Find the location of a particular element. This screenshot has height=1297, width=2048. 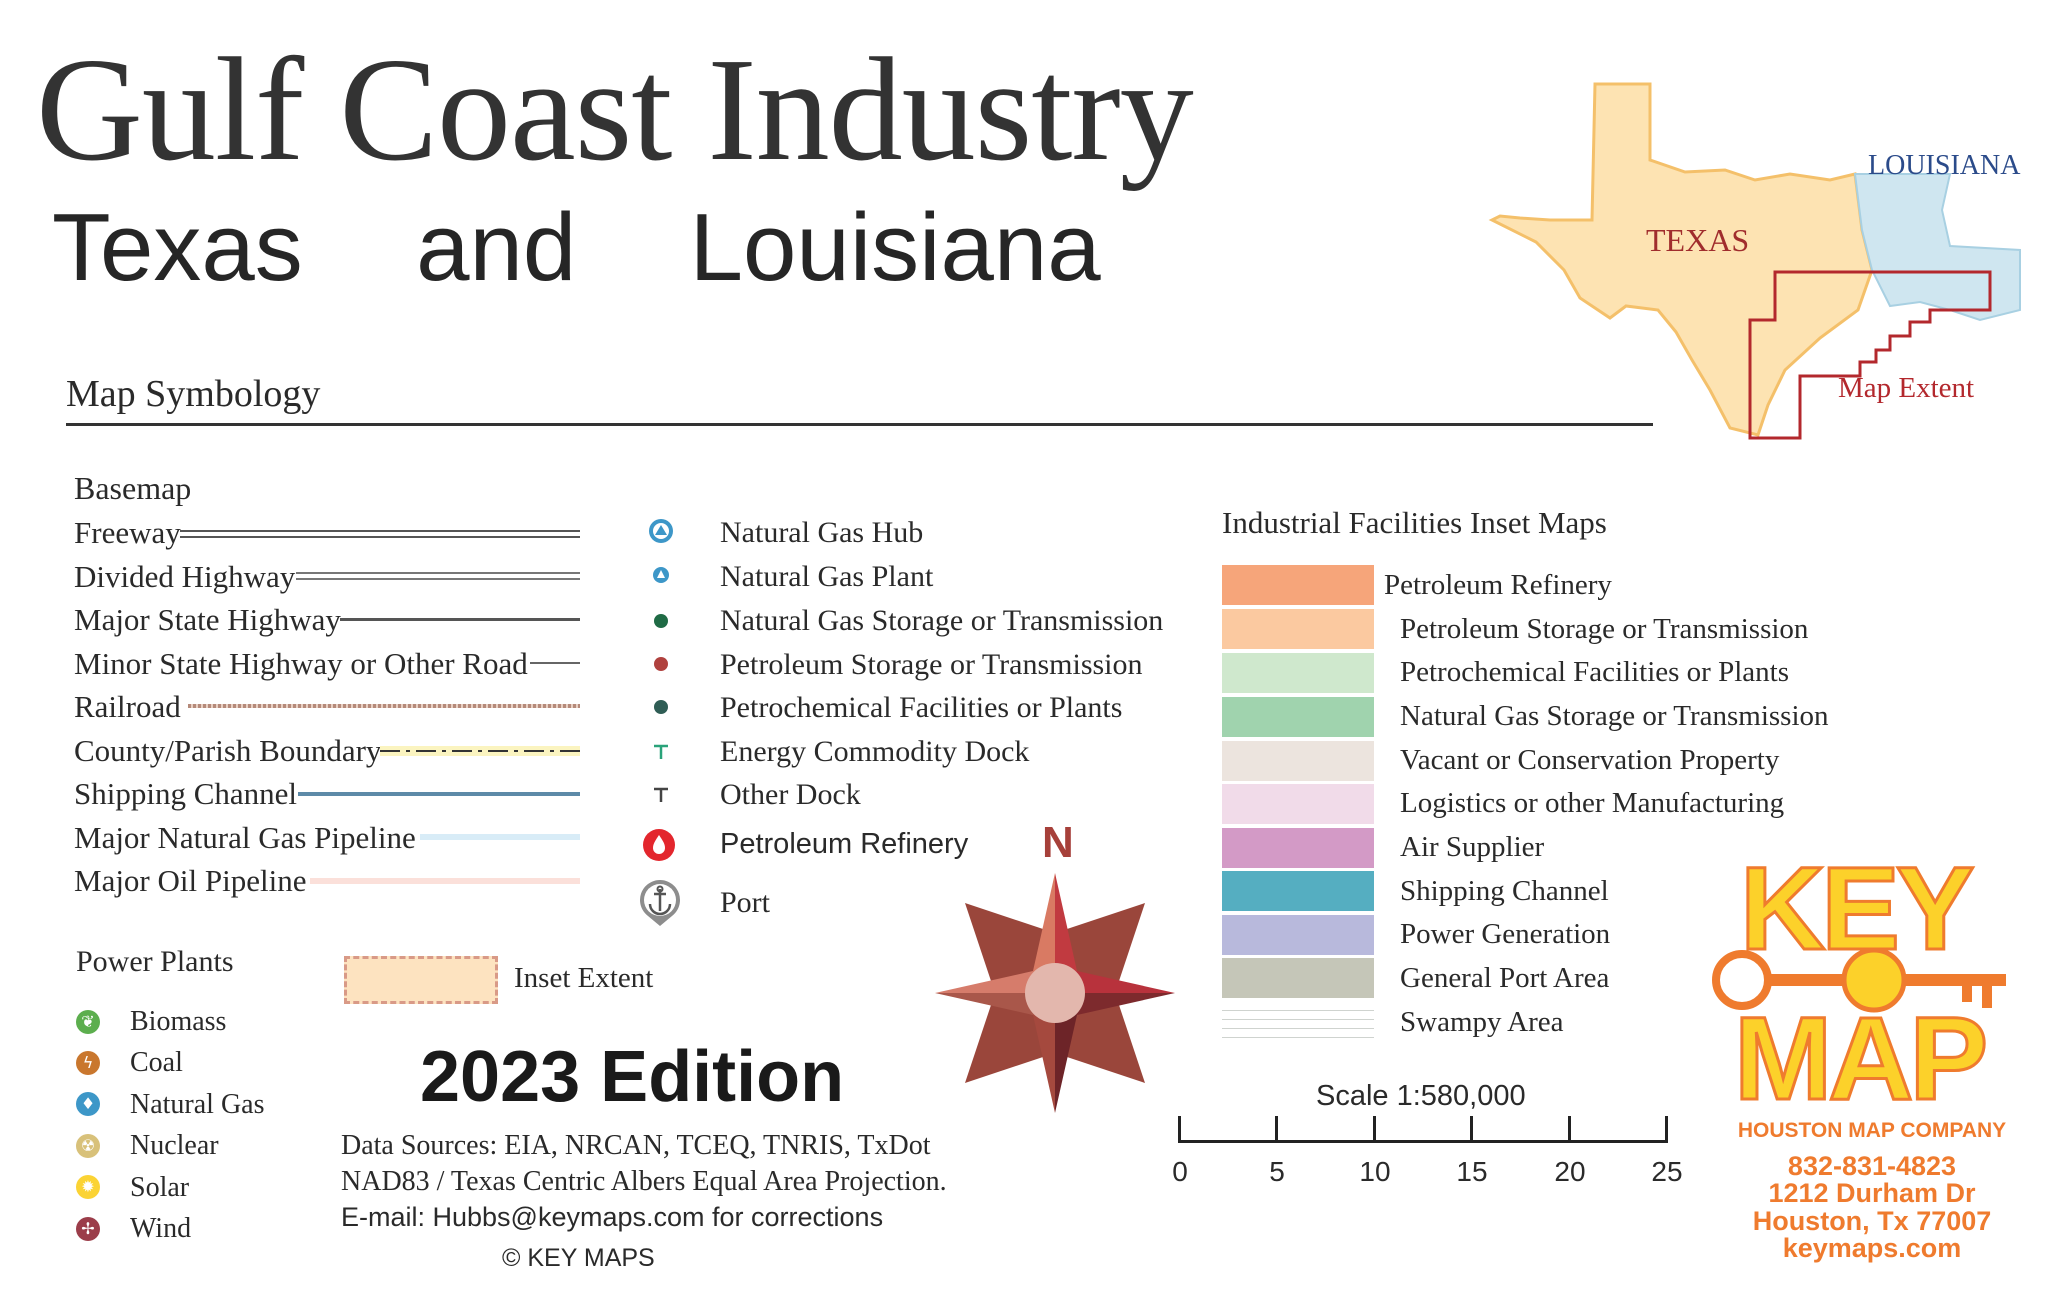

facility-label-port-area: General Port Area is located at coordinates (1505, 978).